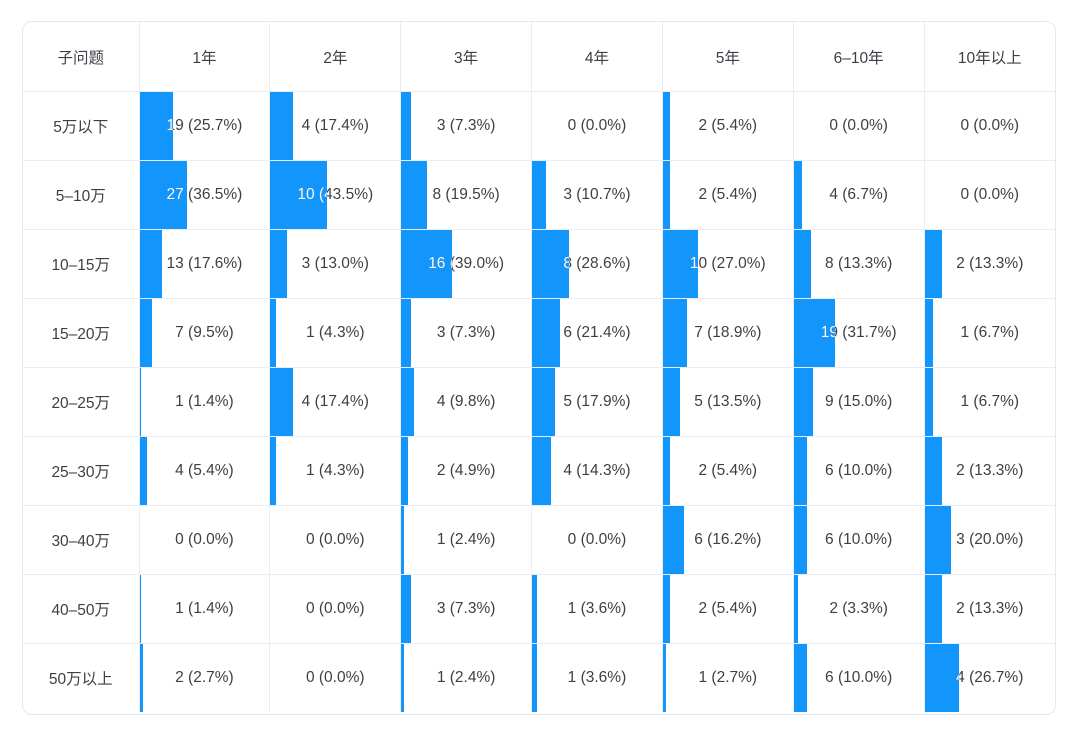  Describe the element at coordinates (204, 470) in the screenshot. I see `cell-value: 4 (5.4%)` at that location.